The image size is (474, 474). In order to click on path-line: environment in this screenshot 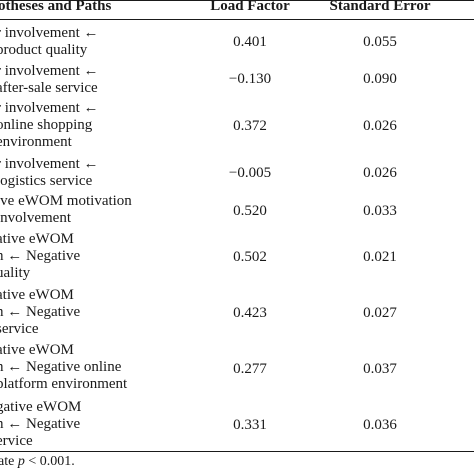, I will do `click(36, 142)`.